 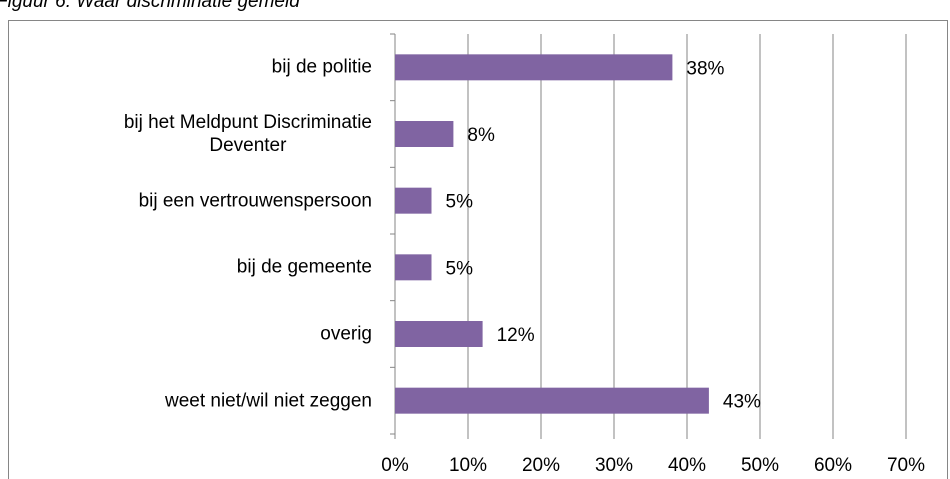 What do you see at coordinates (906, 465) in the screenshot?
I see `x-tick-label: 70%` at bounding box center [906, 465].